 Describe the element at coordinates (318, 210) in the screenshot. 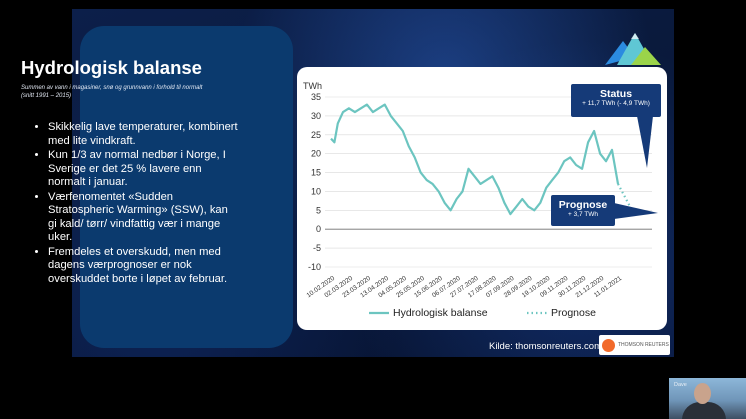

I see `y-tick-label: 5` at that location.